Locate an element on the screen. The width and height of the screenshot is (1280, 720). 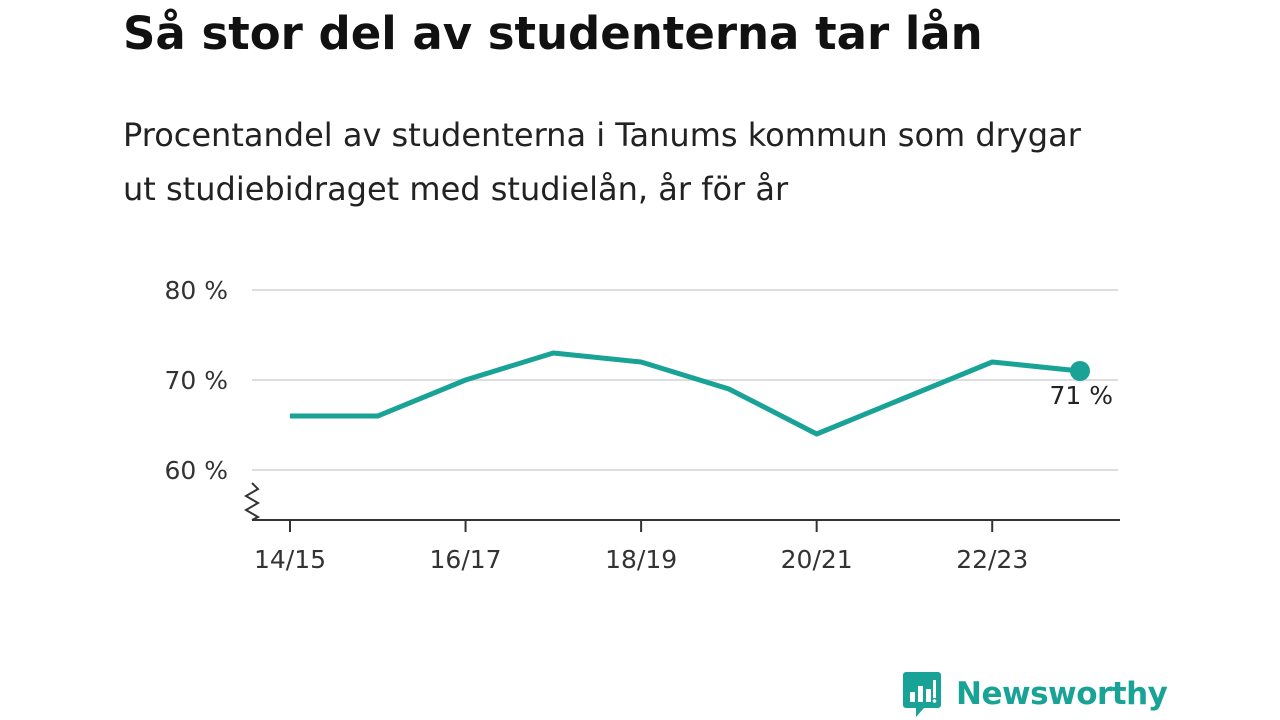
y-tick-label: 70 % is located at coordinates (196, 380).